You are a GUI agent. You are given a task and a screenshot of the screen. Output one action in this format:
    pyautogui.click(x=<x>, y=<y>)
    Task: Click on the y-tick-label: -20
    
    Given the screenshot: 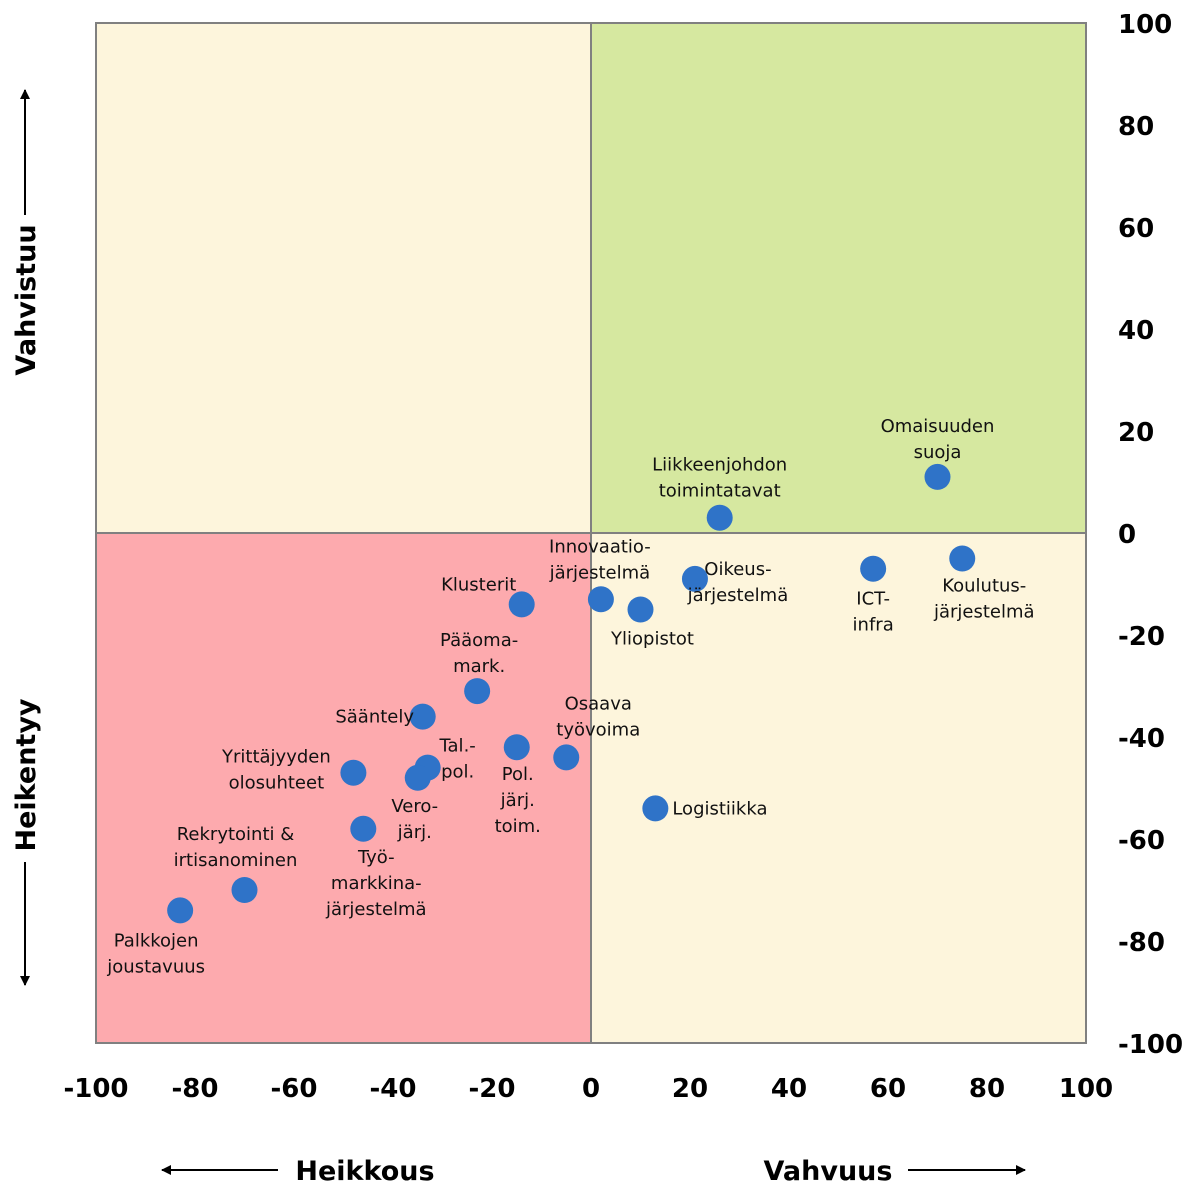 What is the action you would take?
    pyautogui.click(x=1141, y=637)
    